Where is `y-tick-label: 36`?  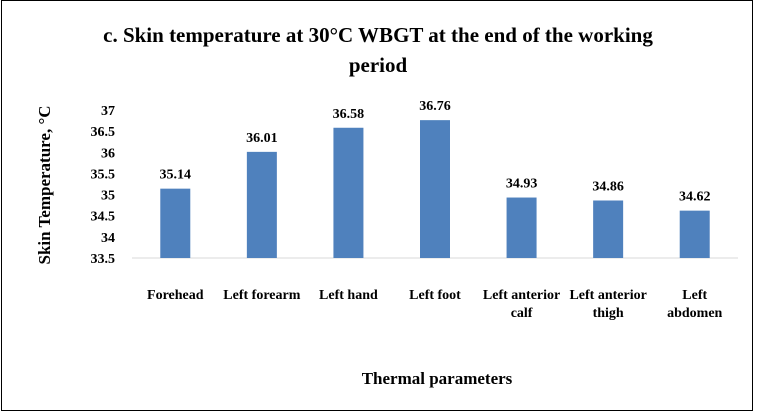 y-tick-label: 36 is located at coordinates (108, 153).